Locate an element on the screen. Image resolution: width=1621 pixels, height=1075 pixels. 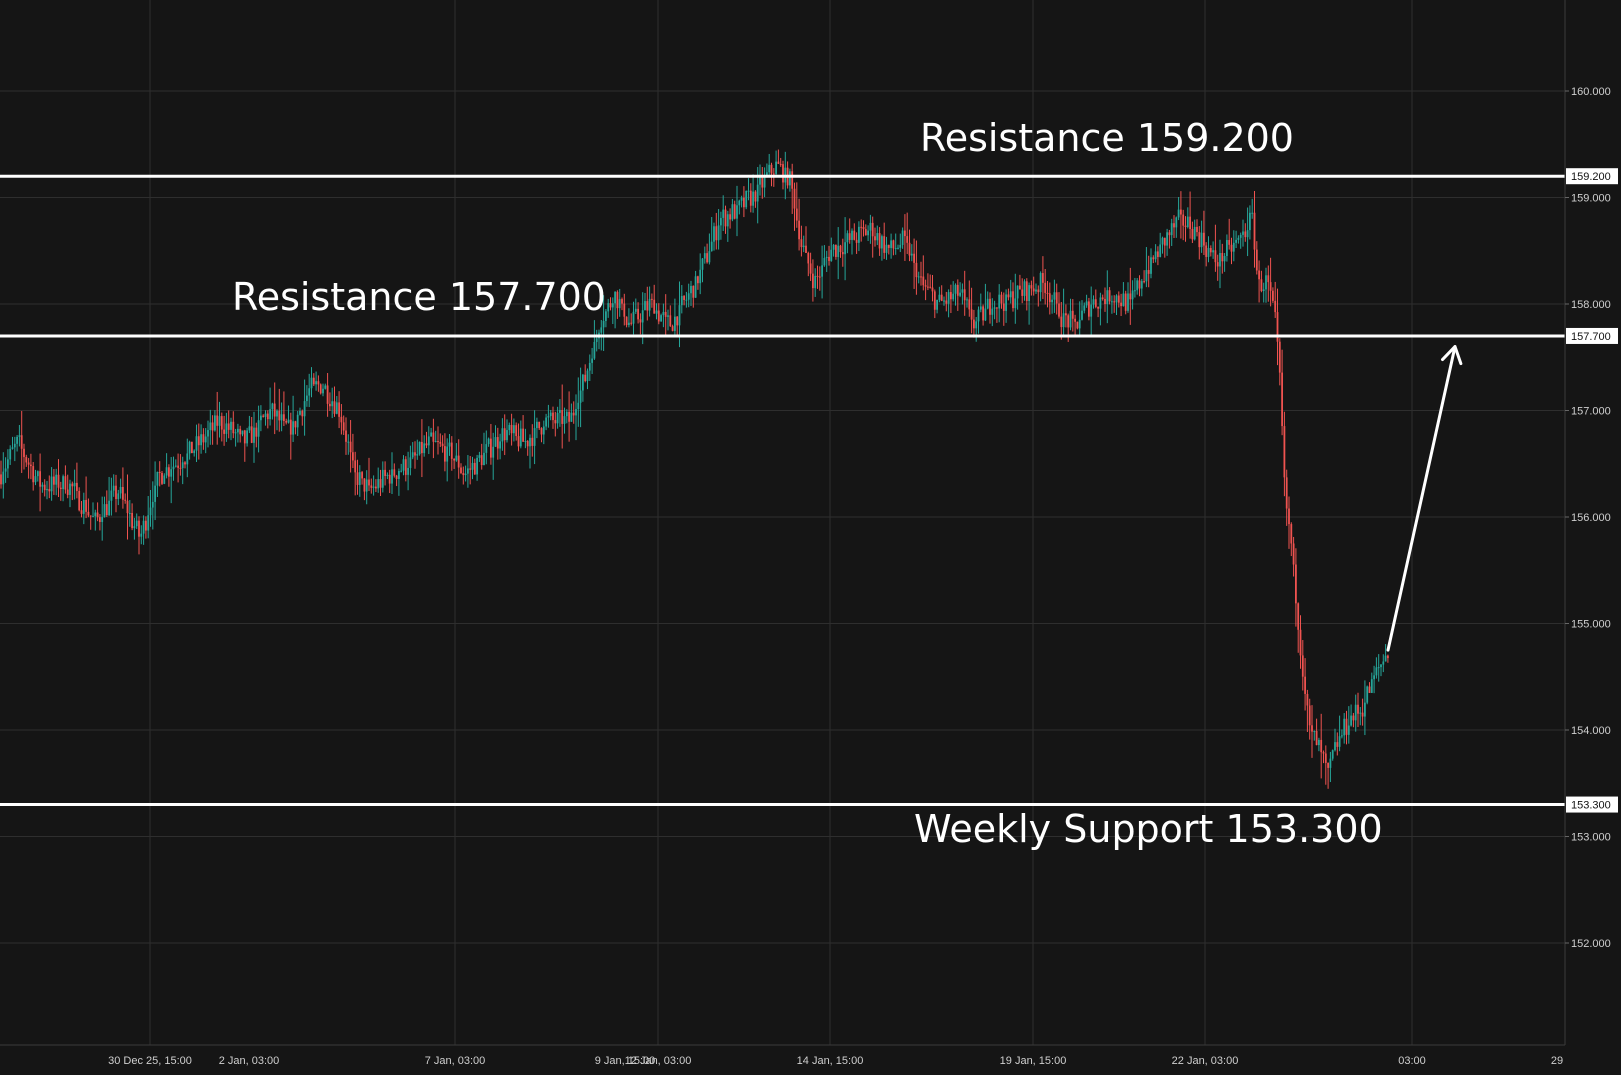
arrow-head is located at coordinates (1452, 355).